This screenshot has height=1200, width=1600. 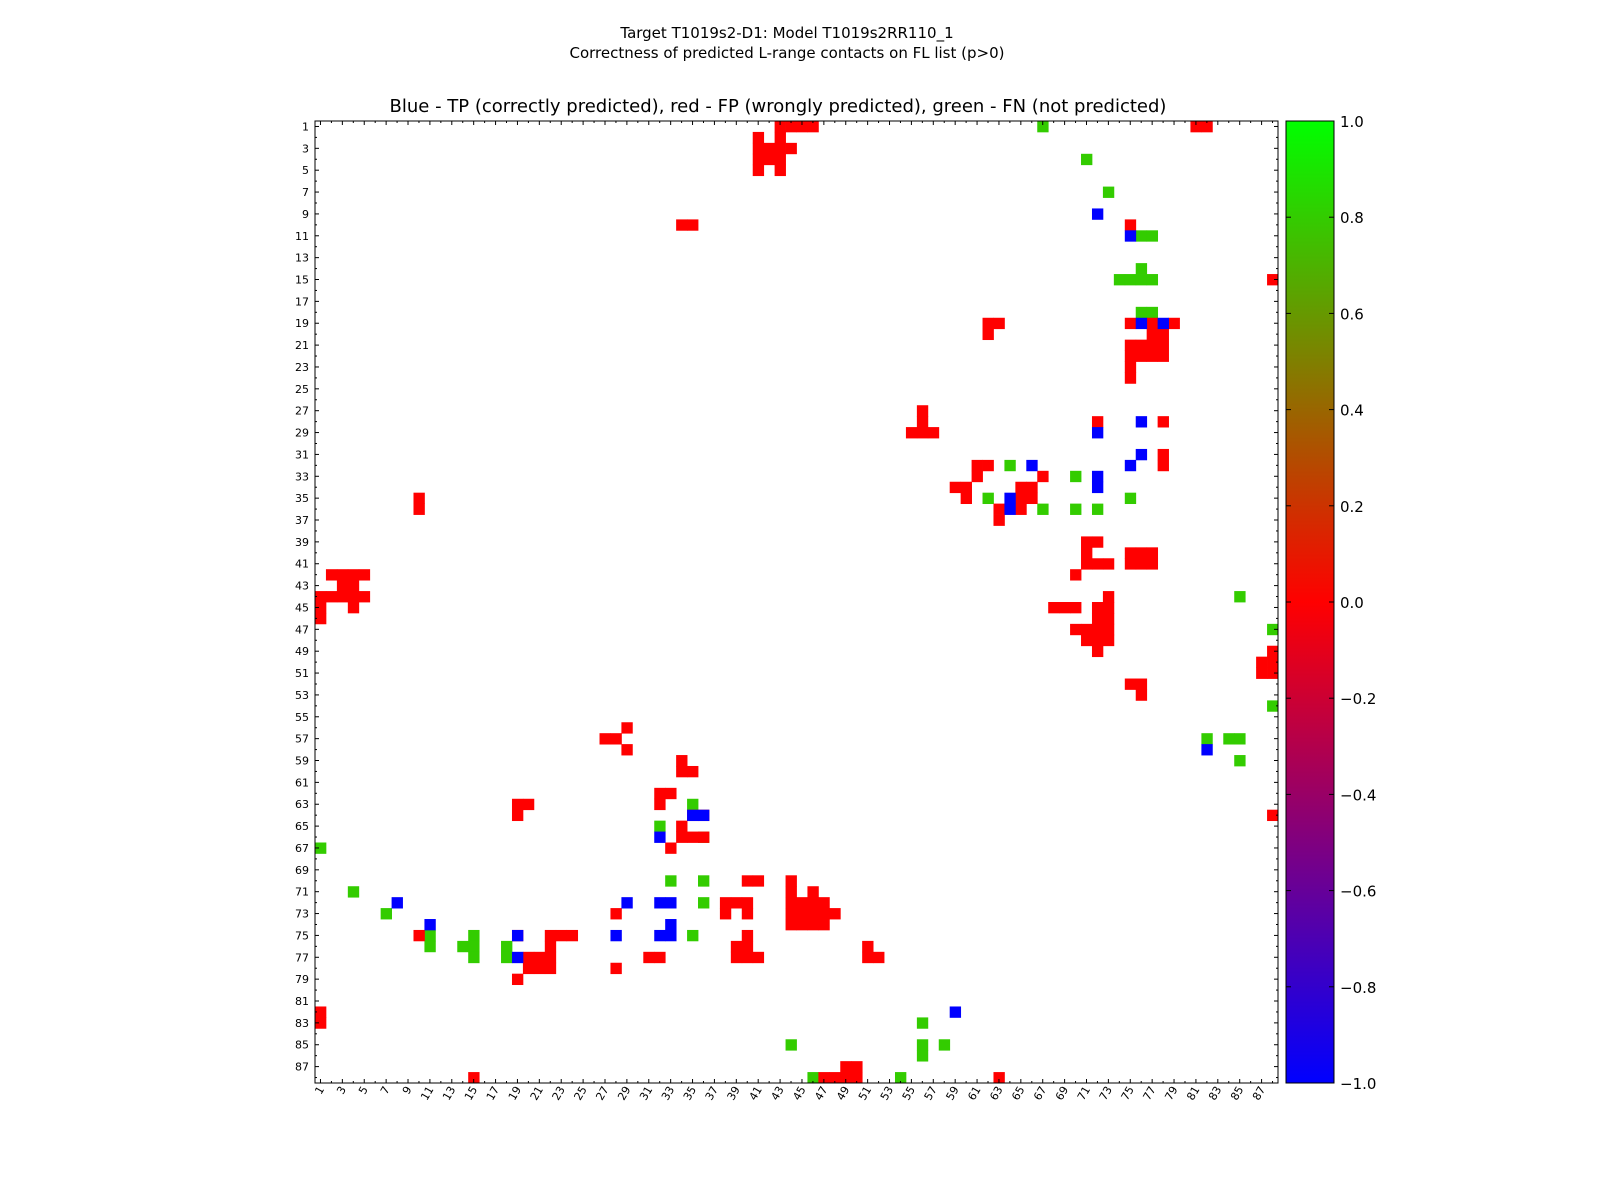 What do you see at coordinates (302, 673) in the screenshot?
I see `y-tick-label: 51` at bounding box center [302, 673].